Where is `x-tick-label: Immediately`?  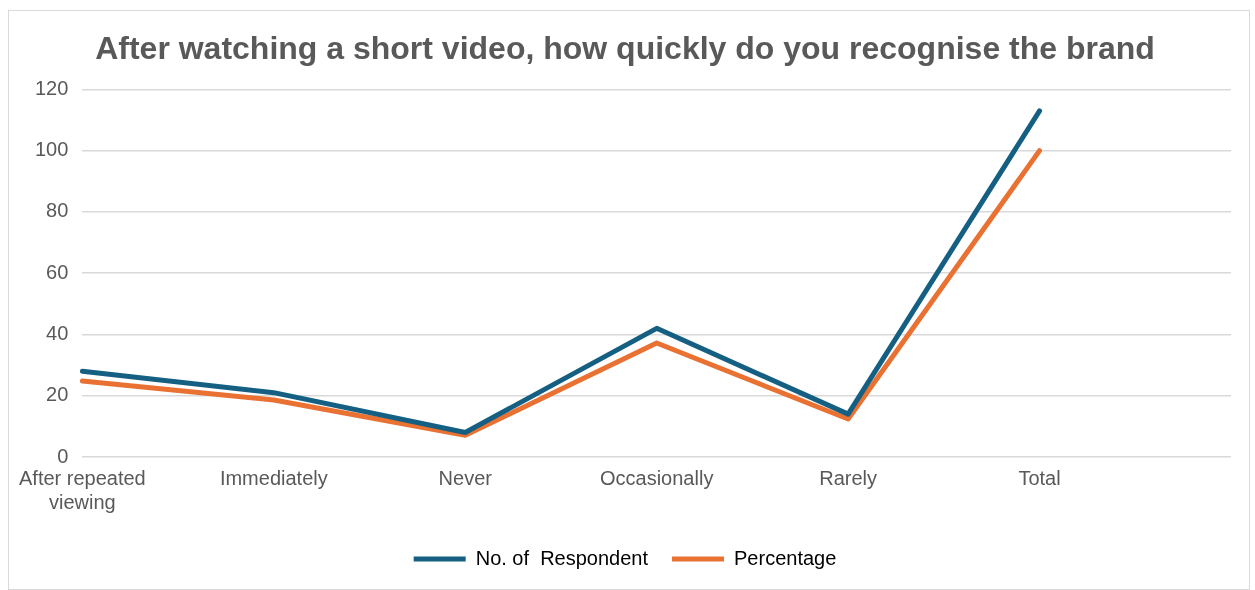
x-tick-label: Immediately is located at coordinates (273, 477).